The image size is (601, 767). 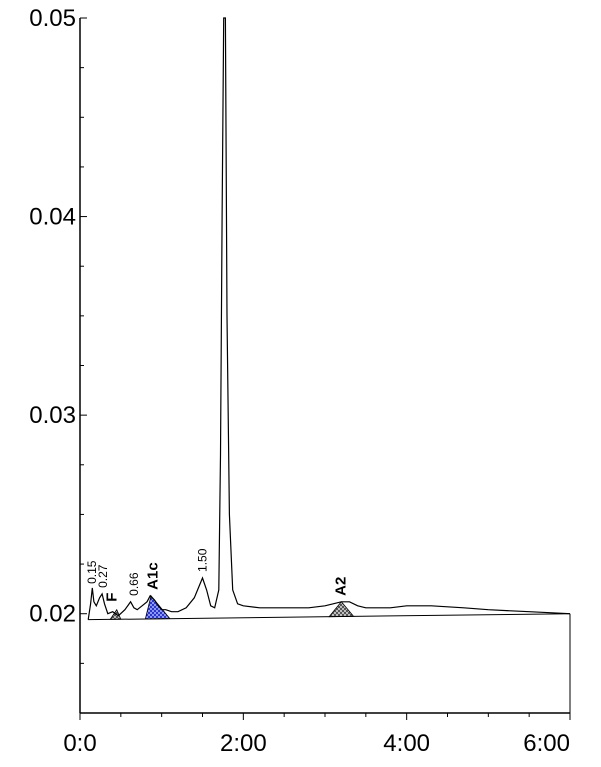 I want to click on x-tick-label: 2:00, so click(x=243, y=743).